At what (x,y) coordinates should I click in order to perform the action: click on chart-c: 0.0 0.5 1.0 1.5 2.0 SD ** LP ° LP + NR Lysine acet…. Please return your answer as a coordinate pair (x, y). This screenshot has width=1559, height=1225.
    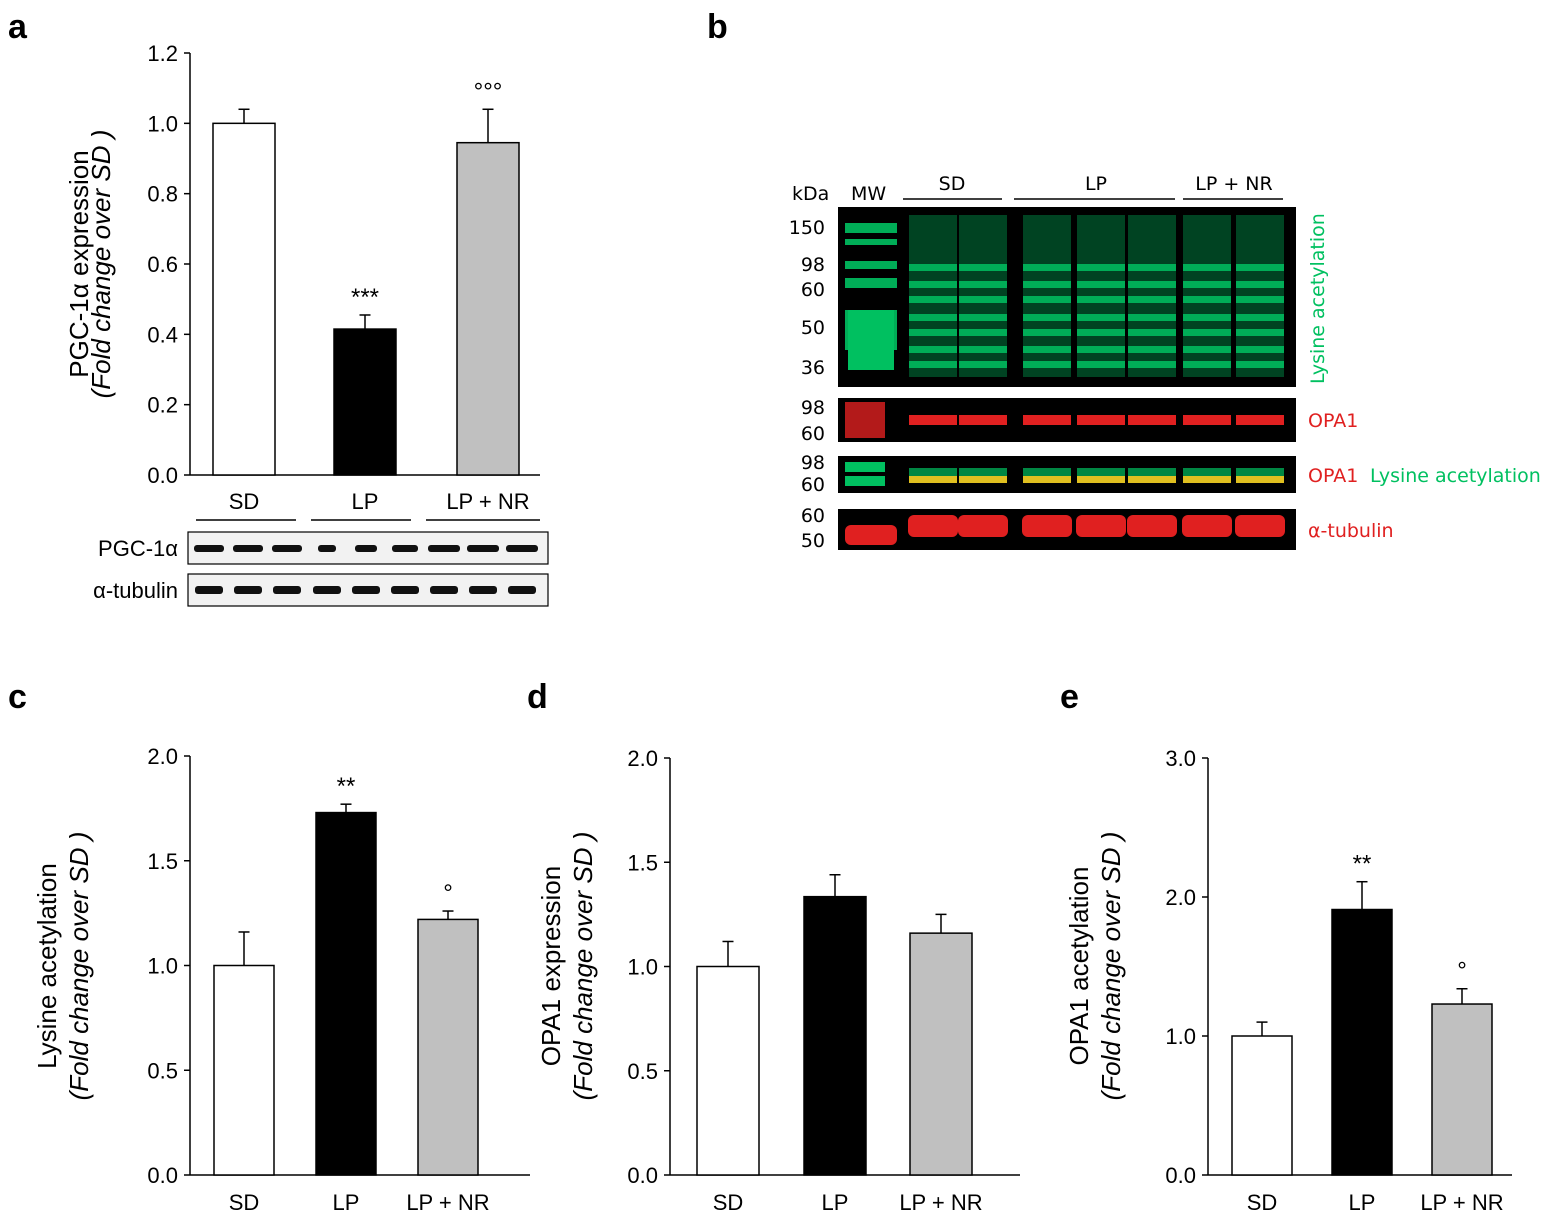
    Looking at the image, I should click on (281, 979).